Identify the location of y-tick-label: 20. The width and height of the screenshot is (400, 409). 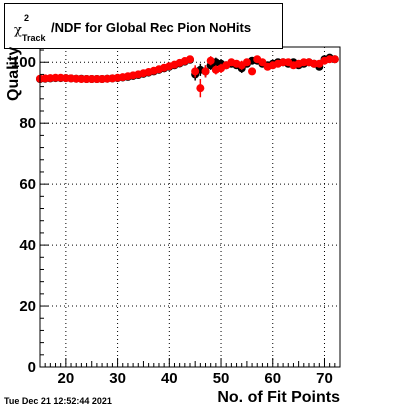
(27, 306).